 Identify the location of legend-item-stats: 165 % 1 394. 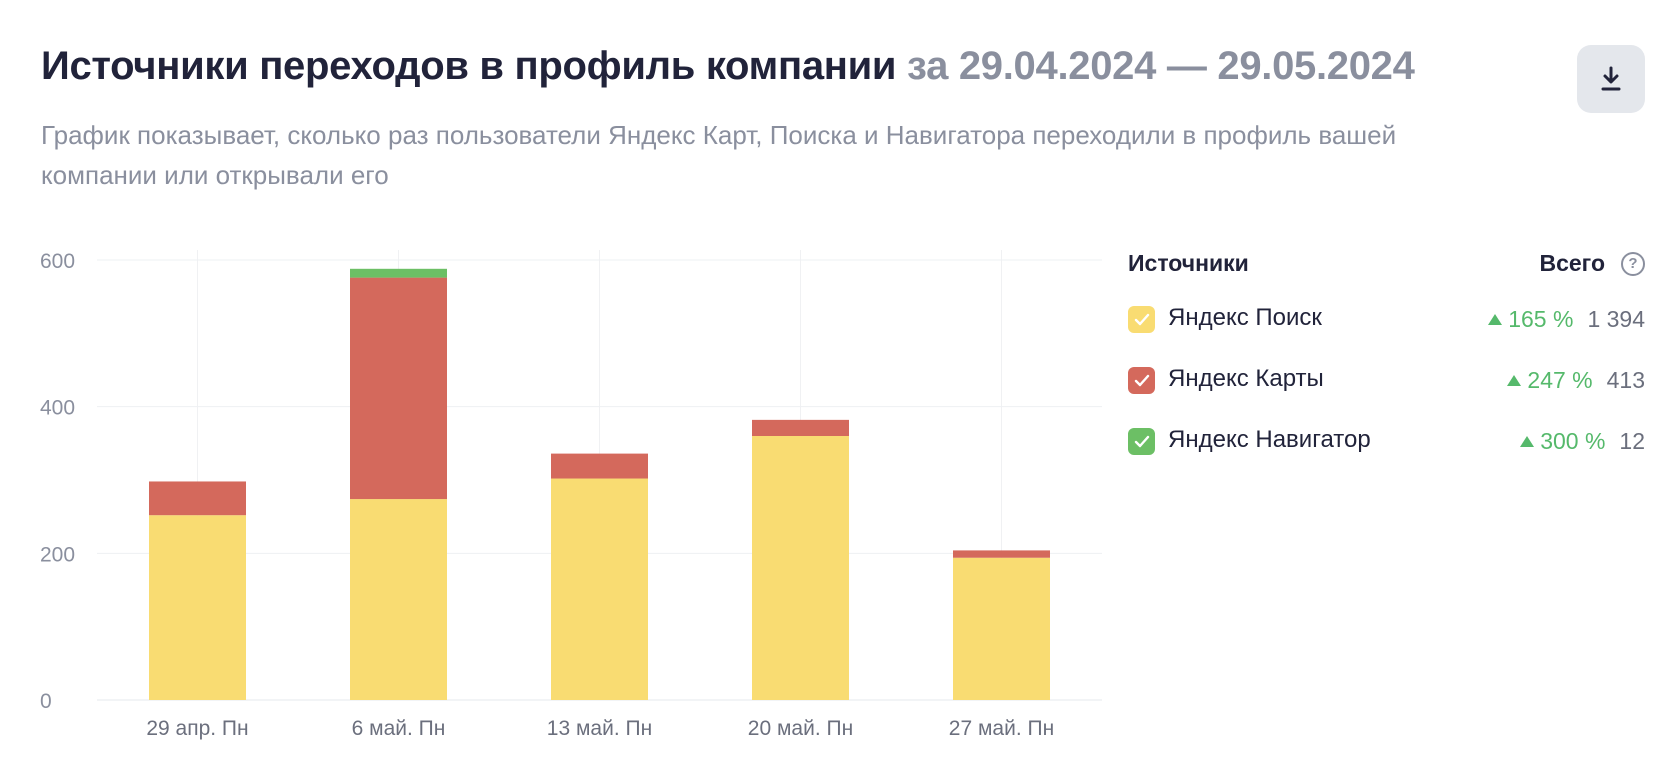
(1566, 319).